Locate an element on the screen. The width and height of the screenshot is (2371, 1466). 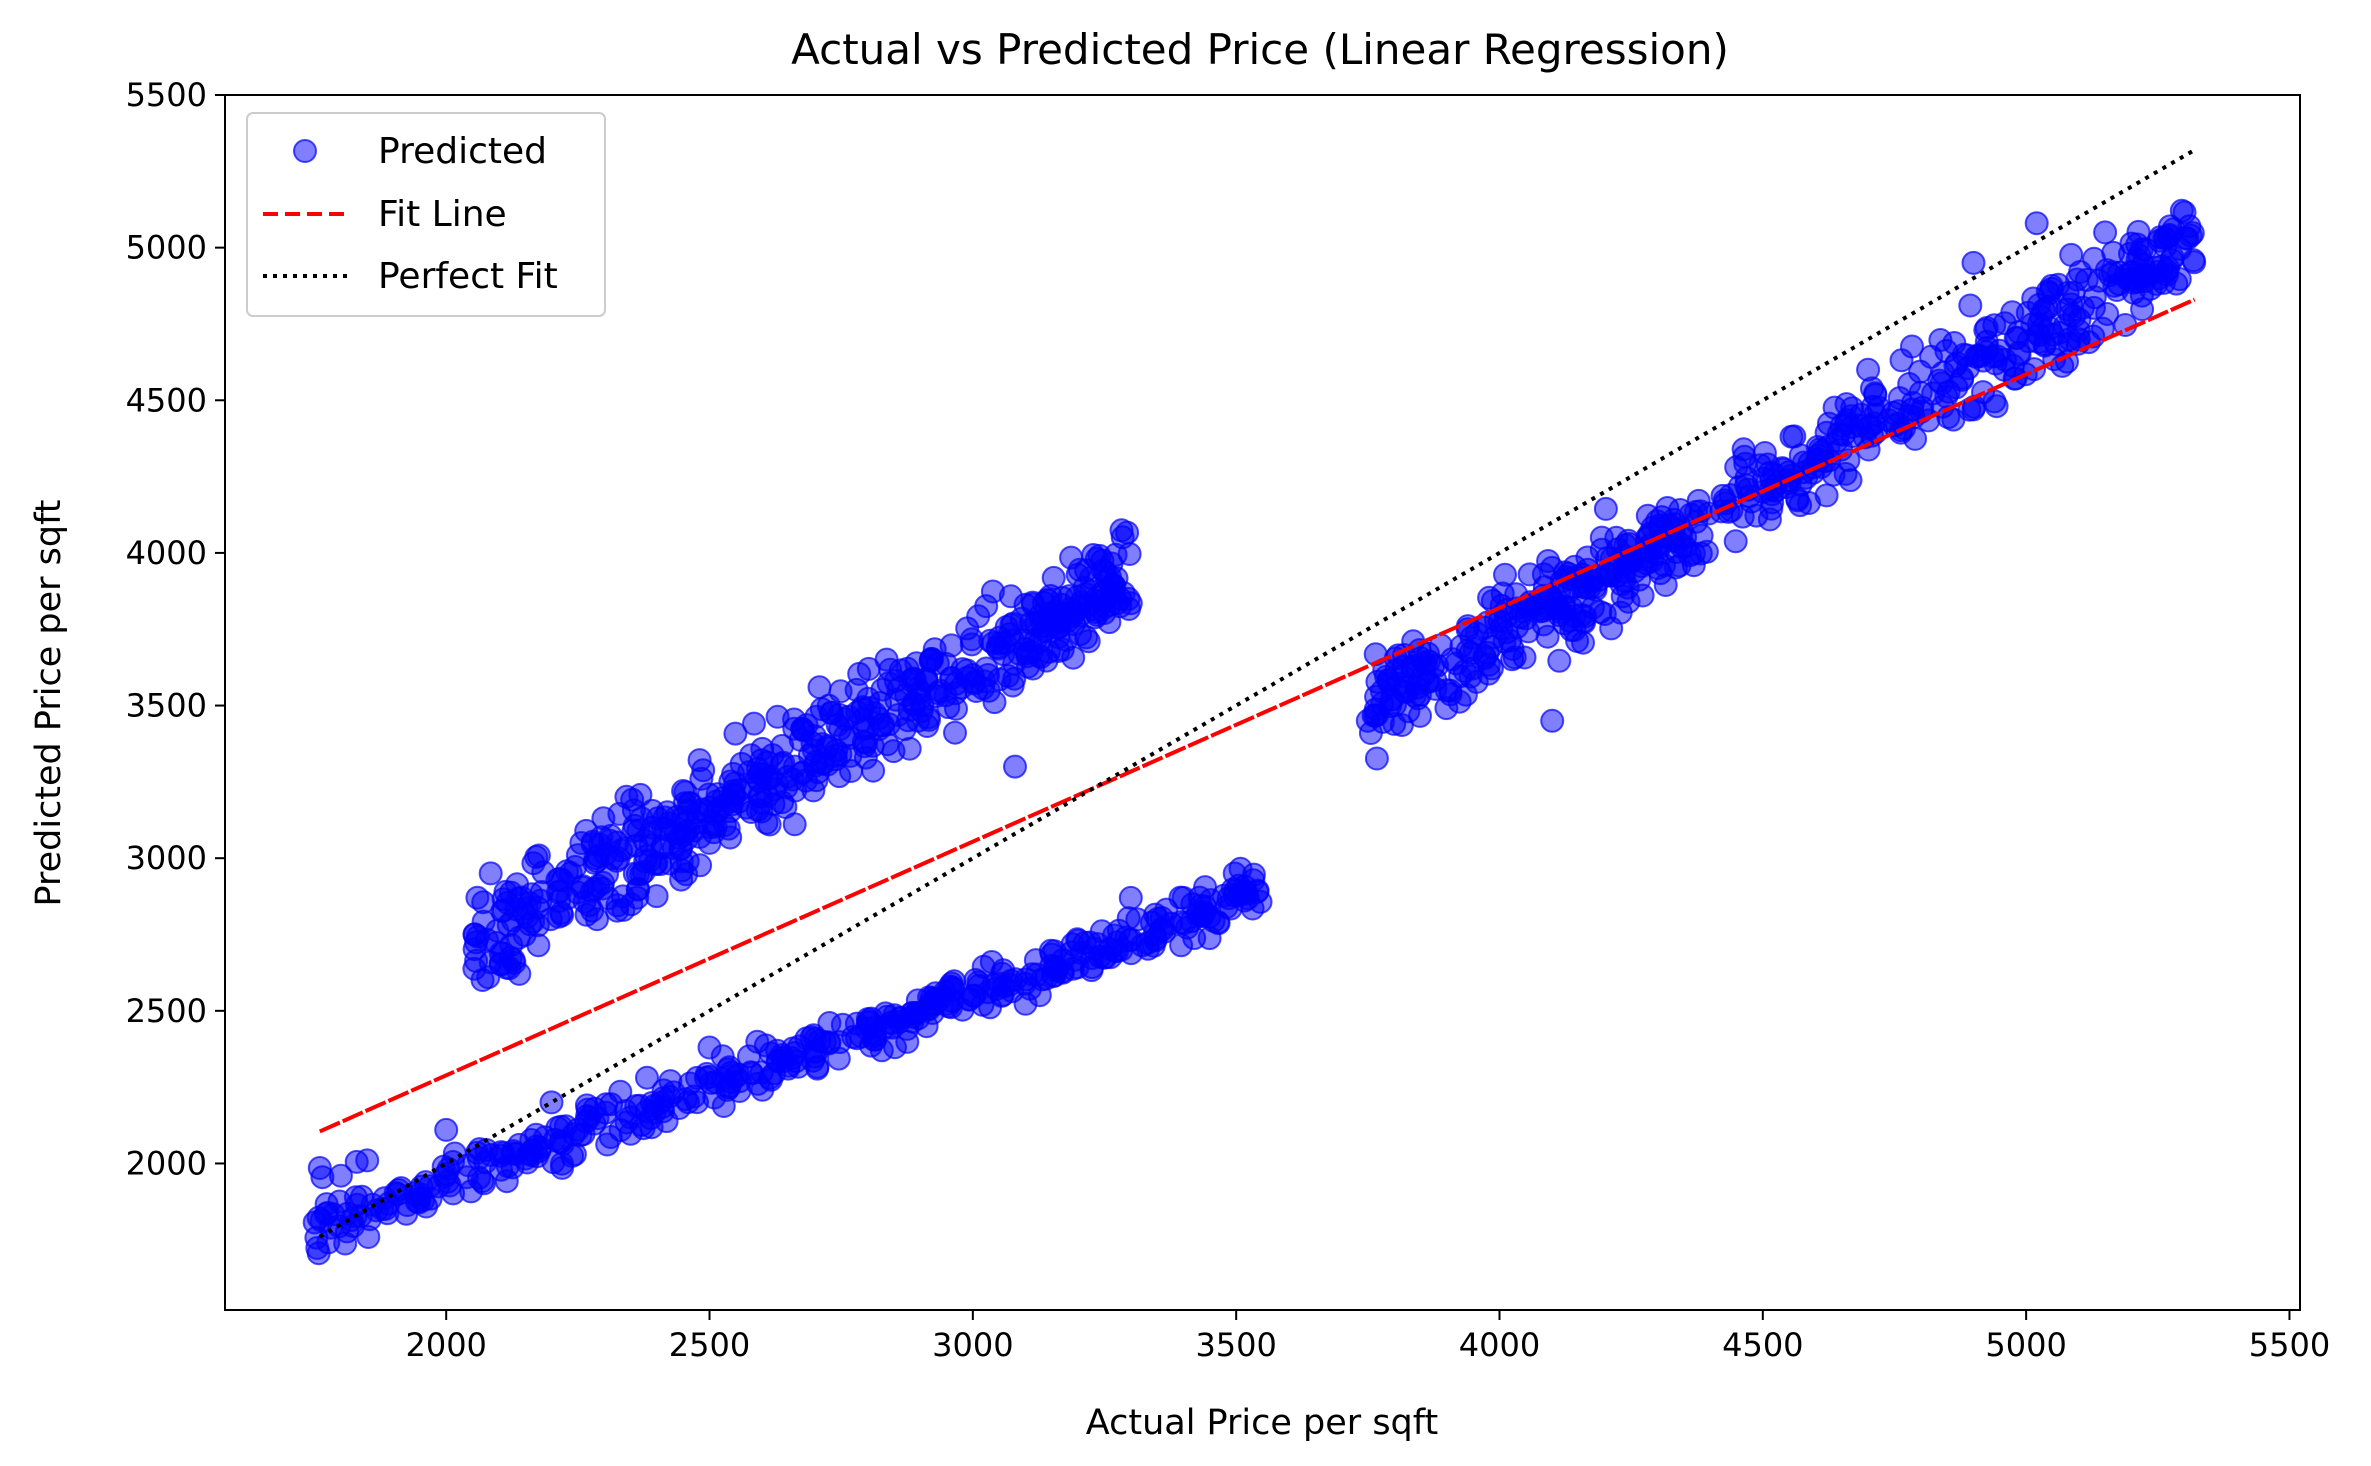
legend-marker-predicted is located at coordinates (305, 151).